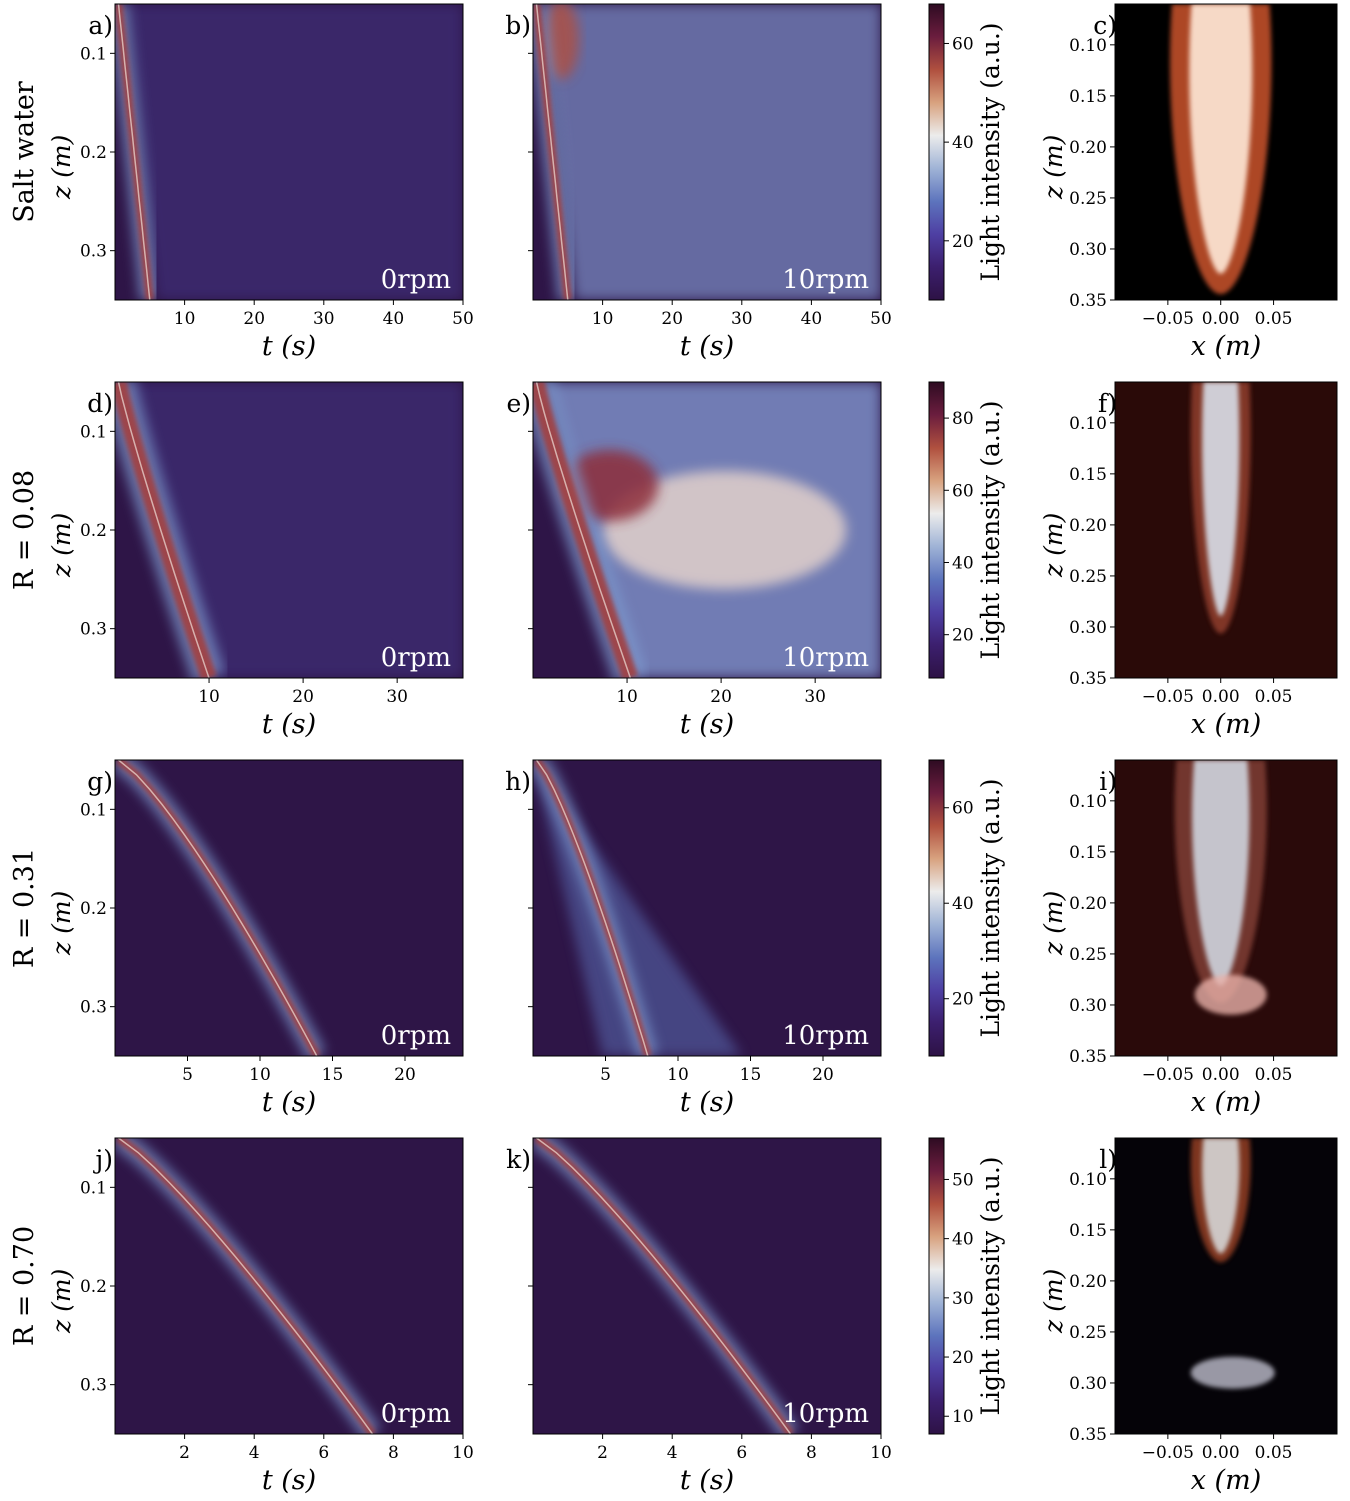  Describe the element at coordinates (1105, 25) in the screenshot. I see `panel-label: c)` at that location.